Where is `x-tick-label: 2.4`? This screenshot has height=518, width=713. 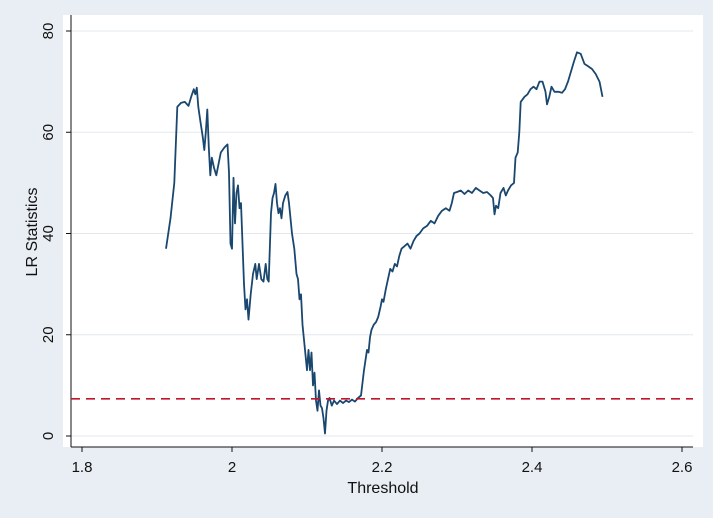
x-tick-label: 2.4 is located at coordinates (532, 467).